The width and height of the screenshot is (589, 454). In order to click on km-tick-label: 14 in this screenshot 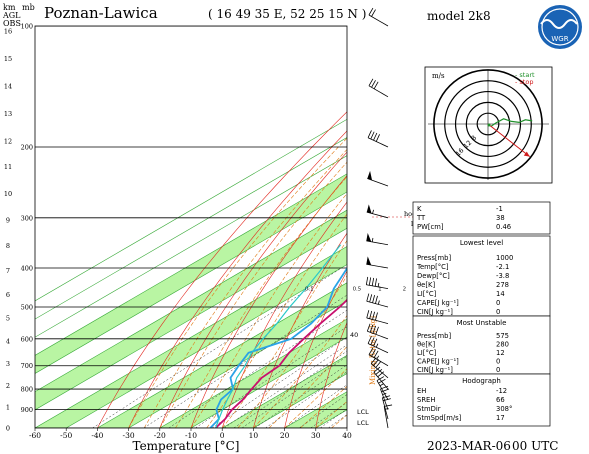, I will do `click(8, 87)`.